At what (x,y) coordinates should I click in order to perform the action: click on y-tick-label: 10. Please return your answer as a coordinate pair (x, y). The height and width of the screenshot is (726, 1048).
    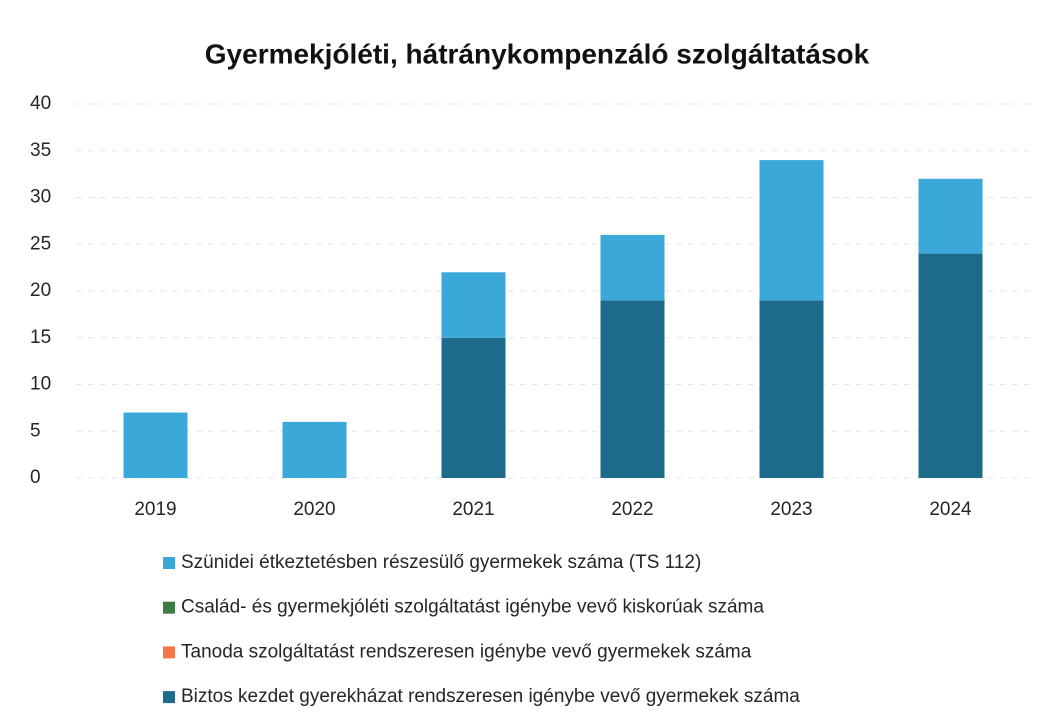
    Looking at the image, I should click on (40, 384).